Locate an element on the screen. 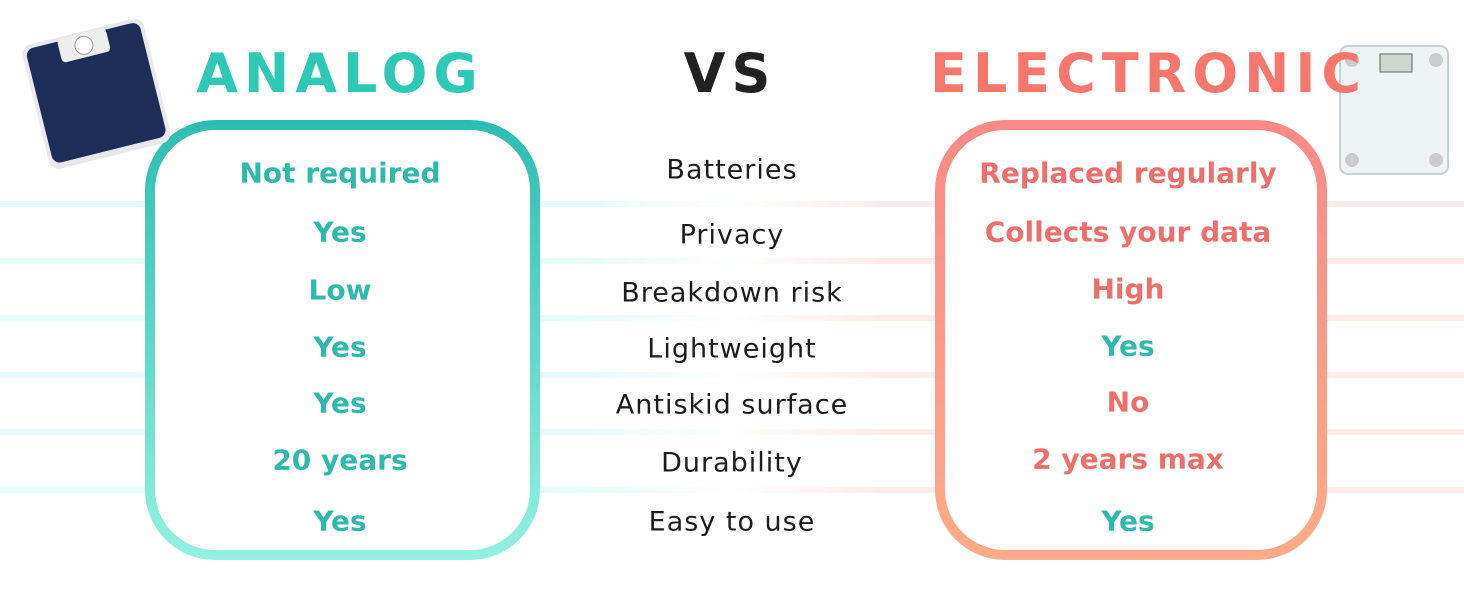  vs-heading: VS is located at coordinates (730, 73).